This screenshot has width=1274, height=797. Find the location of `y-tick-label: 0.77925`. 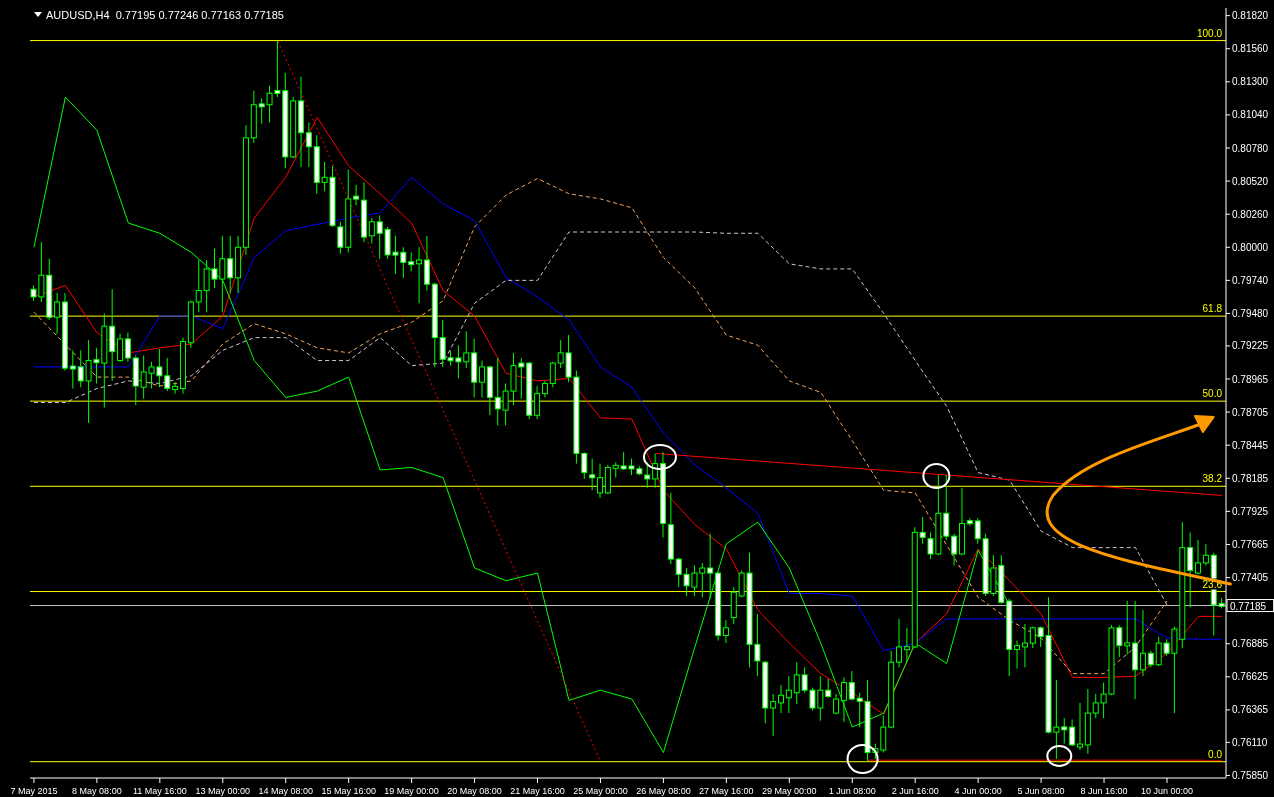

y-tick-label: 0.77925 is located at coordinates (1250, 511).